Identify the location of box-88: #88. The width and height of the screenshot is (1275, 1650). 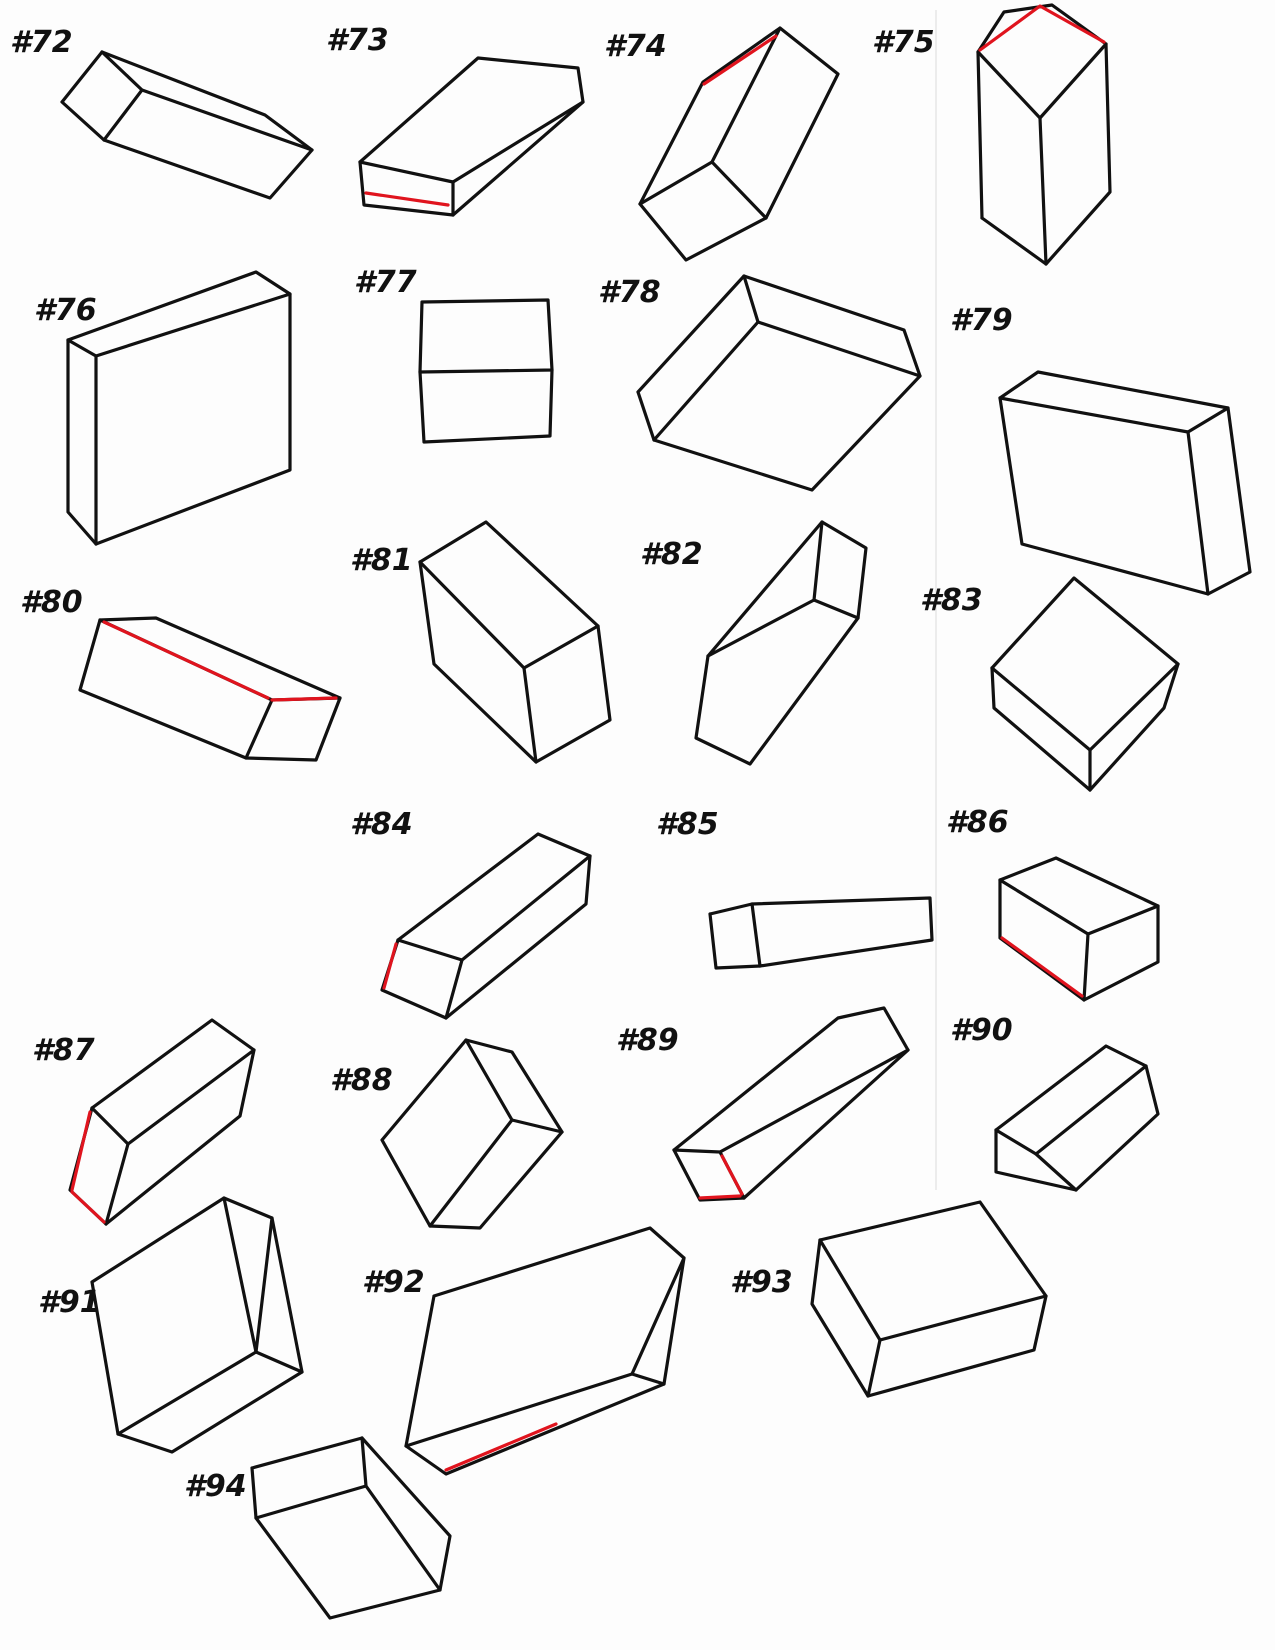
(447, 1134).